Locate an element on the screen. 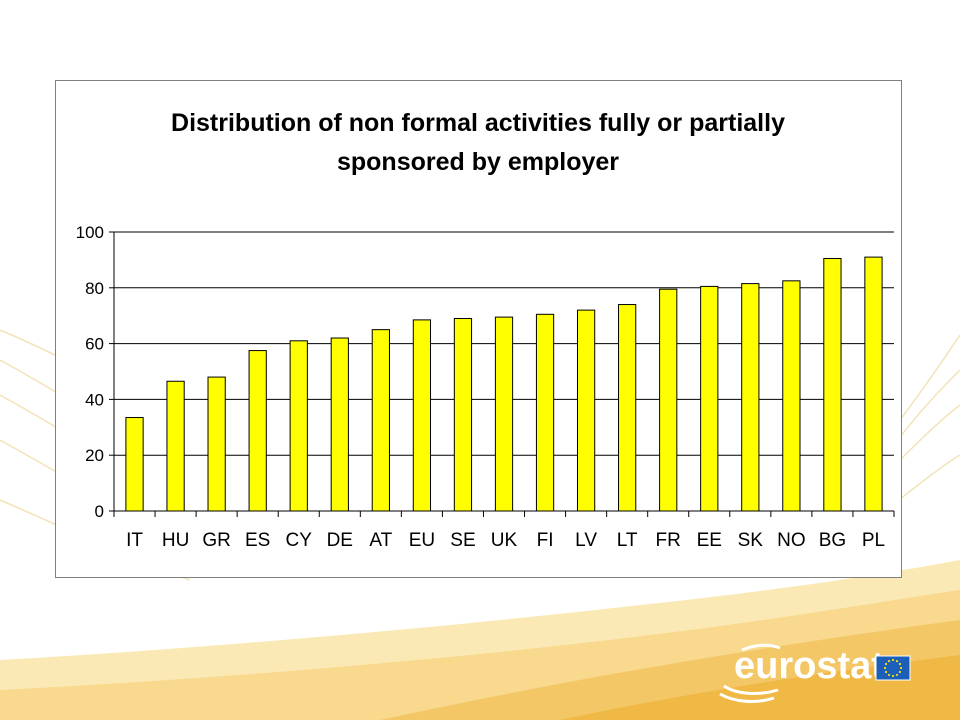 The image size is (960, 720). y-tick-label: 80 is located at coordinates (94, 288).